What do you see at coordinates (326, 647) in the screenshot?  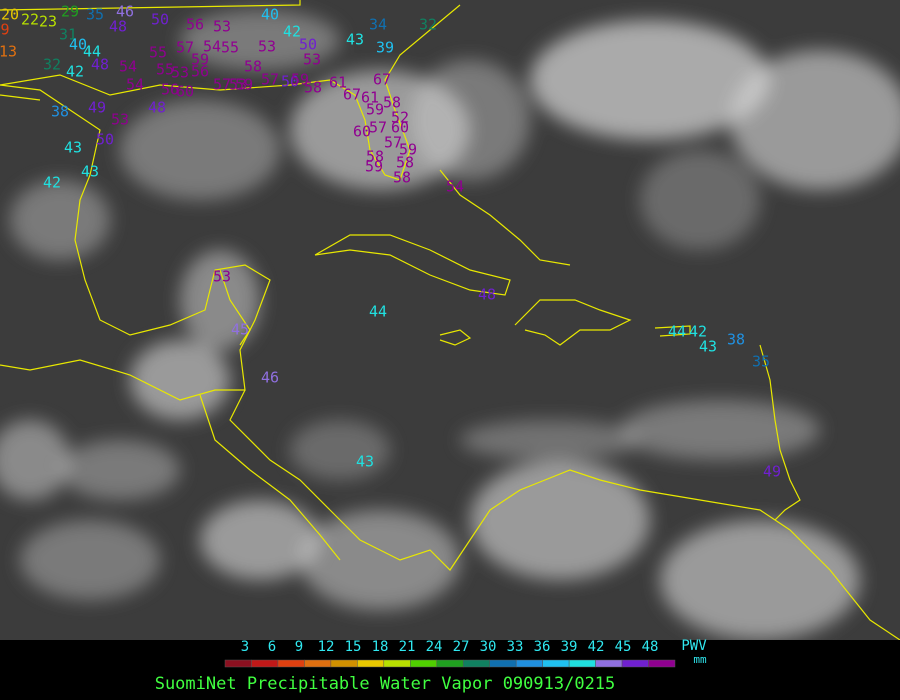 I see `colorbar-tick-label: 12` at bounding box center [326, 647].